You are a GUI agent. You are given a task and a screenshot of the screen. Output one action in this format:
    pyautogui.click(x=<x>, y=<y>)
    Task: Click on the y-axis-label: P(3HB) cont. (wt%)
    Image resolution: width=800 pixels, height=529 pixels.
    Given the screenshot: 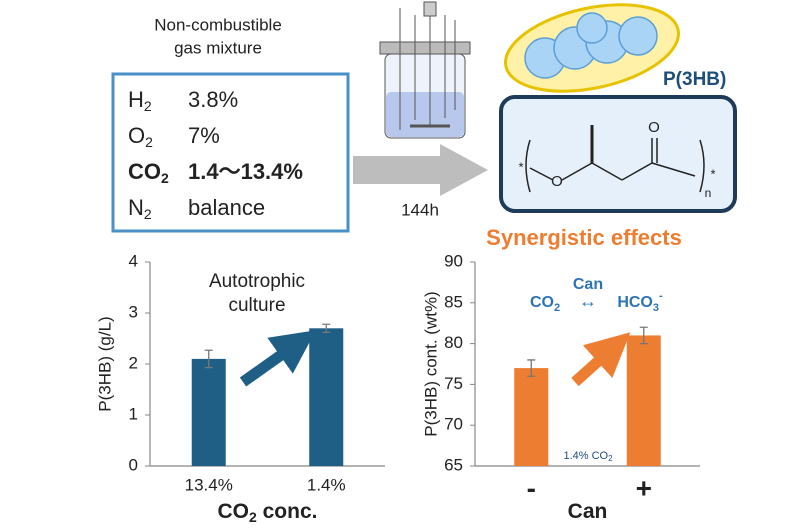 What is the action you would take?
    pyautogui.click(x=430, y=363)
    